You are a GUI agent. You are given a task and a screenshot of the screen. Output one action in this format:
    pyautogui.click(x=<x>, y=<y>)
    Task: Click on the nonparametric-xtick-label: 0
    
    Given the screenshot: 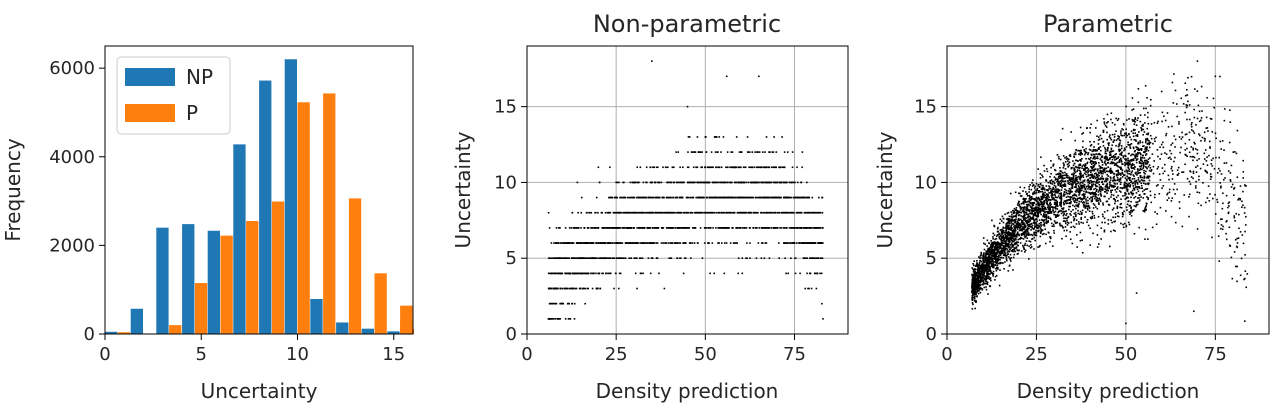 What is the action you would take?
    pyautogui.click(x=526, y=354)
    